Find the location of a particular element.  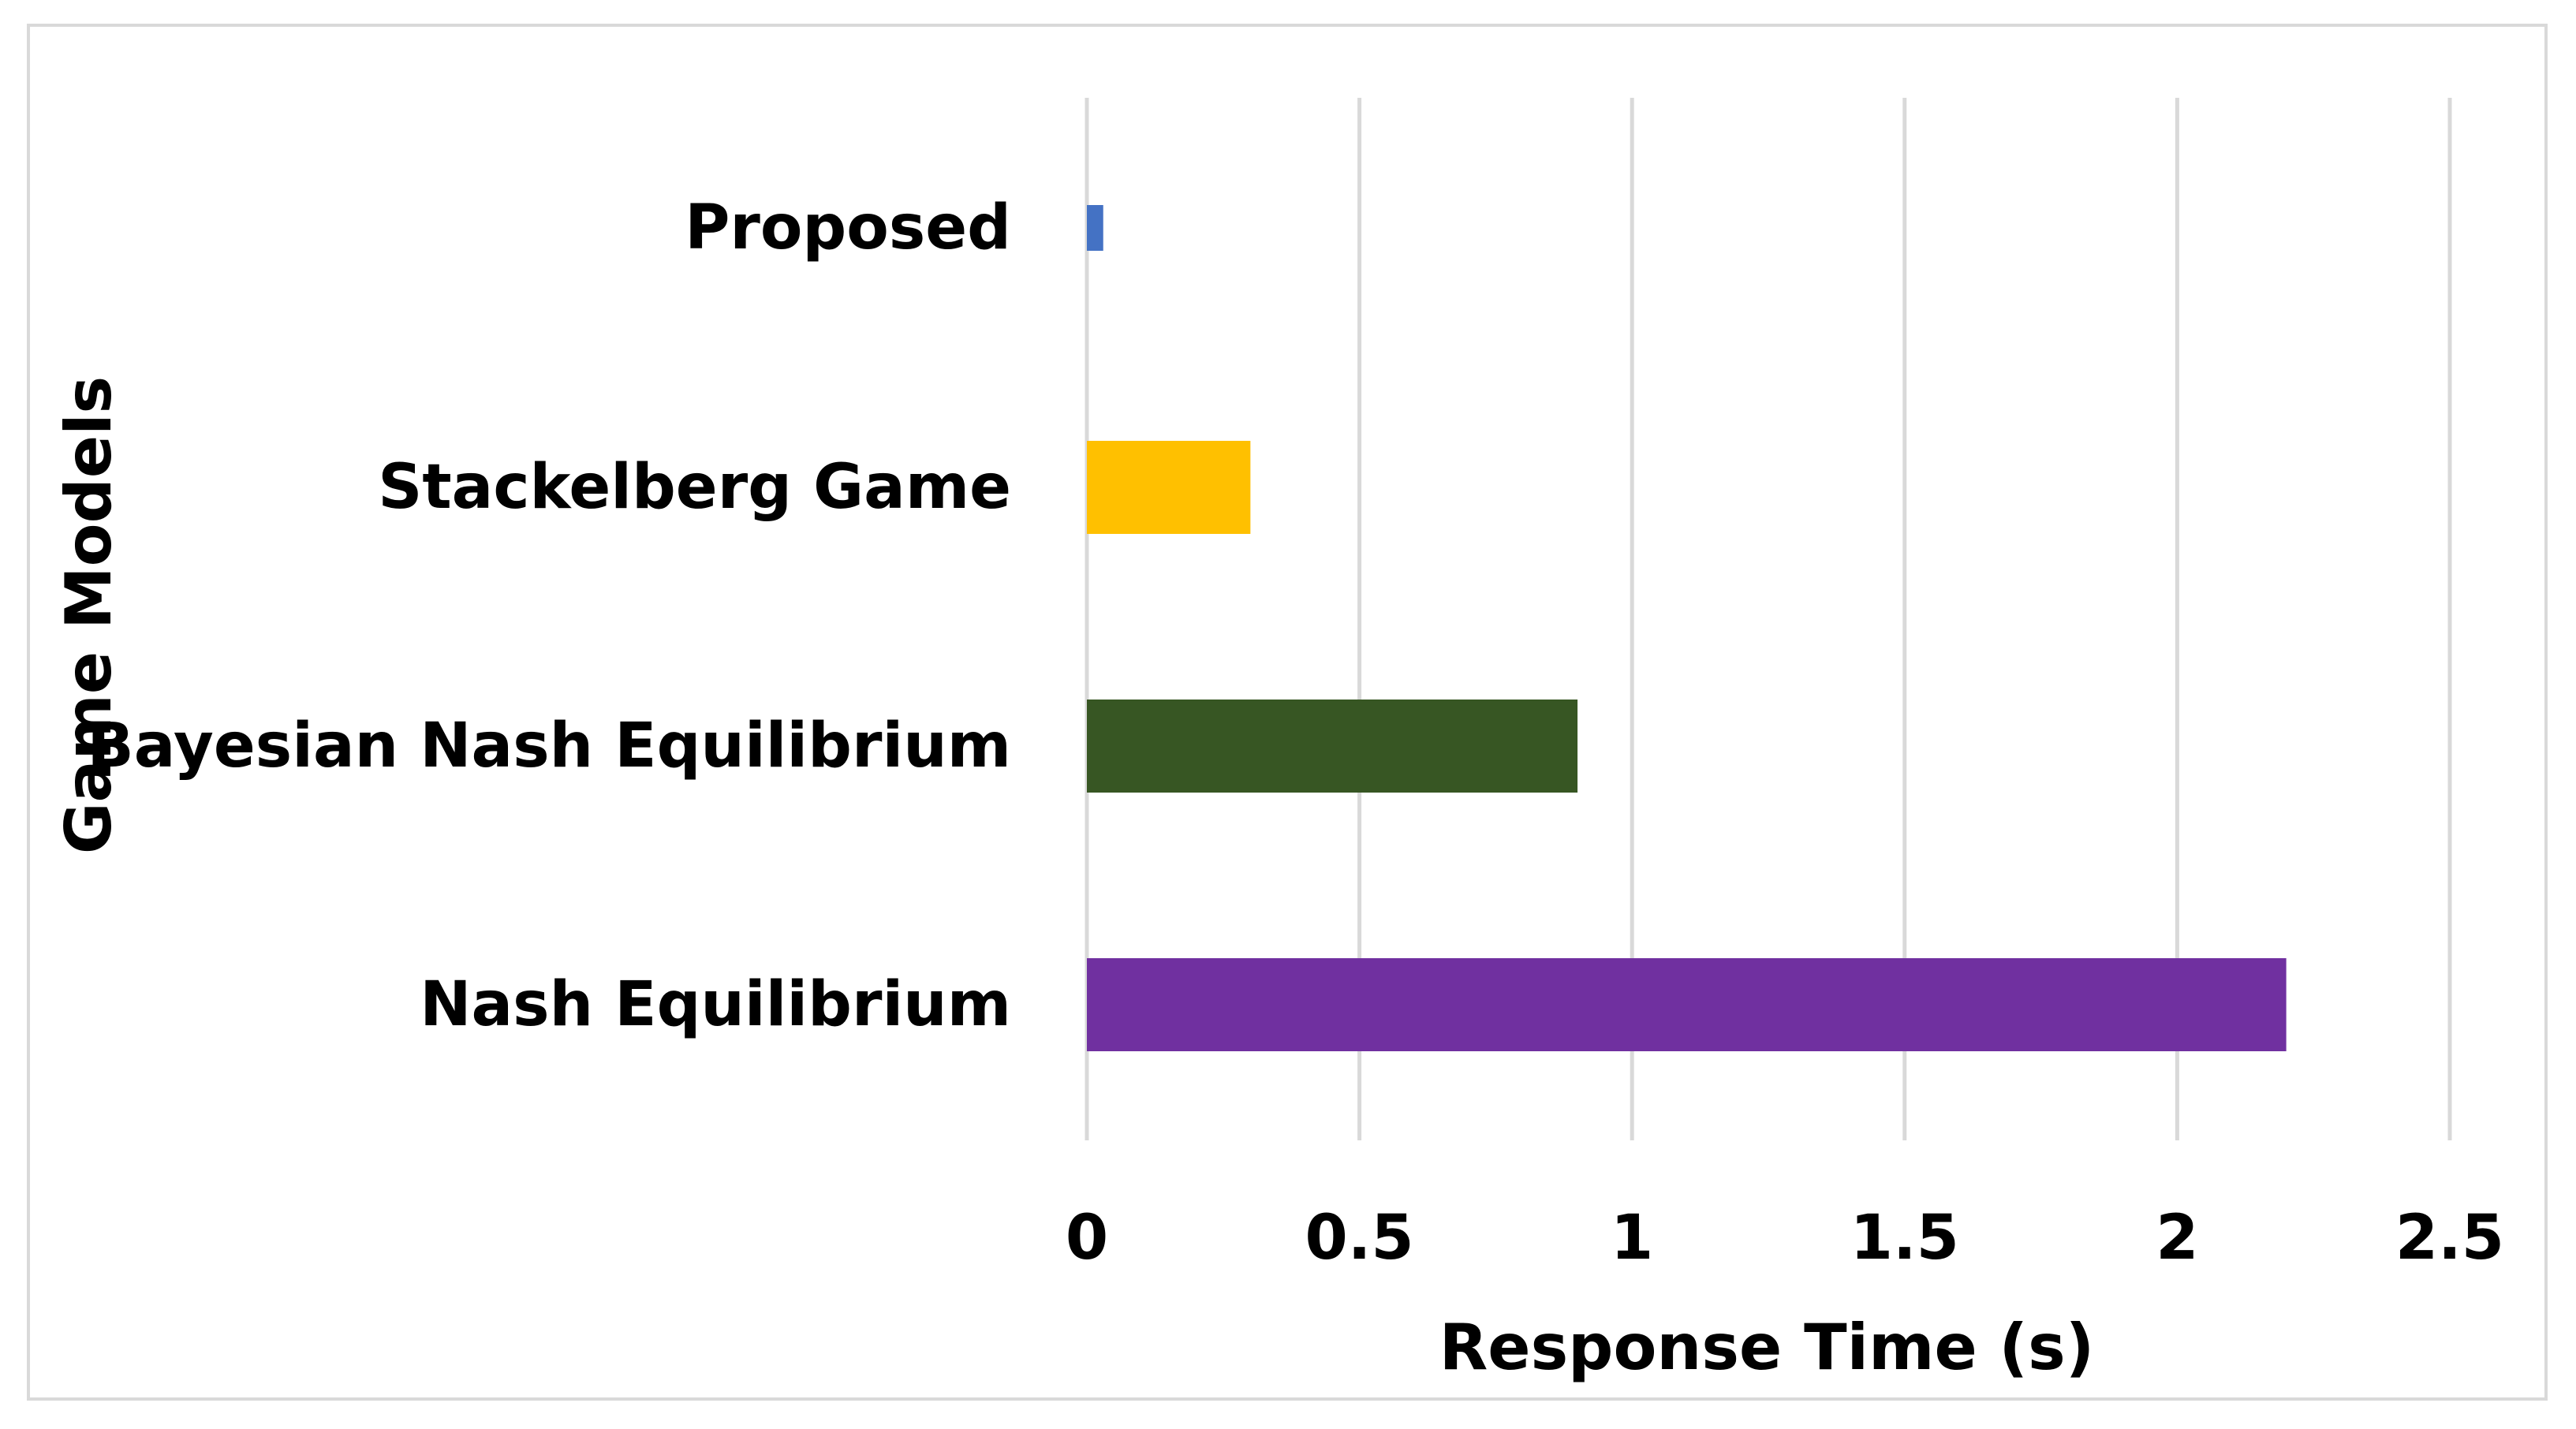

category-label: Bayesian Nash Equilibrium is located at coordinates (549, 747).